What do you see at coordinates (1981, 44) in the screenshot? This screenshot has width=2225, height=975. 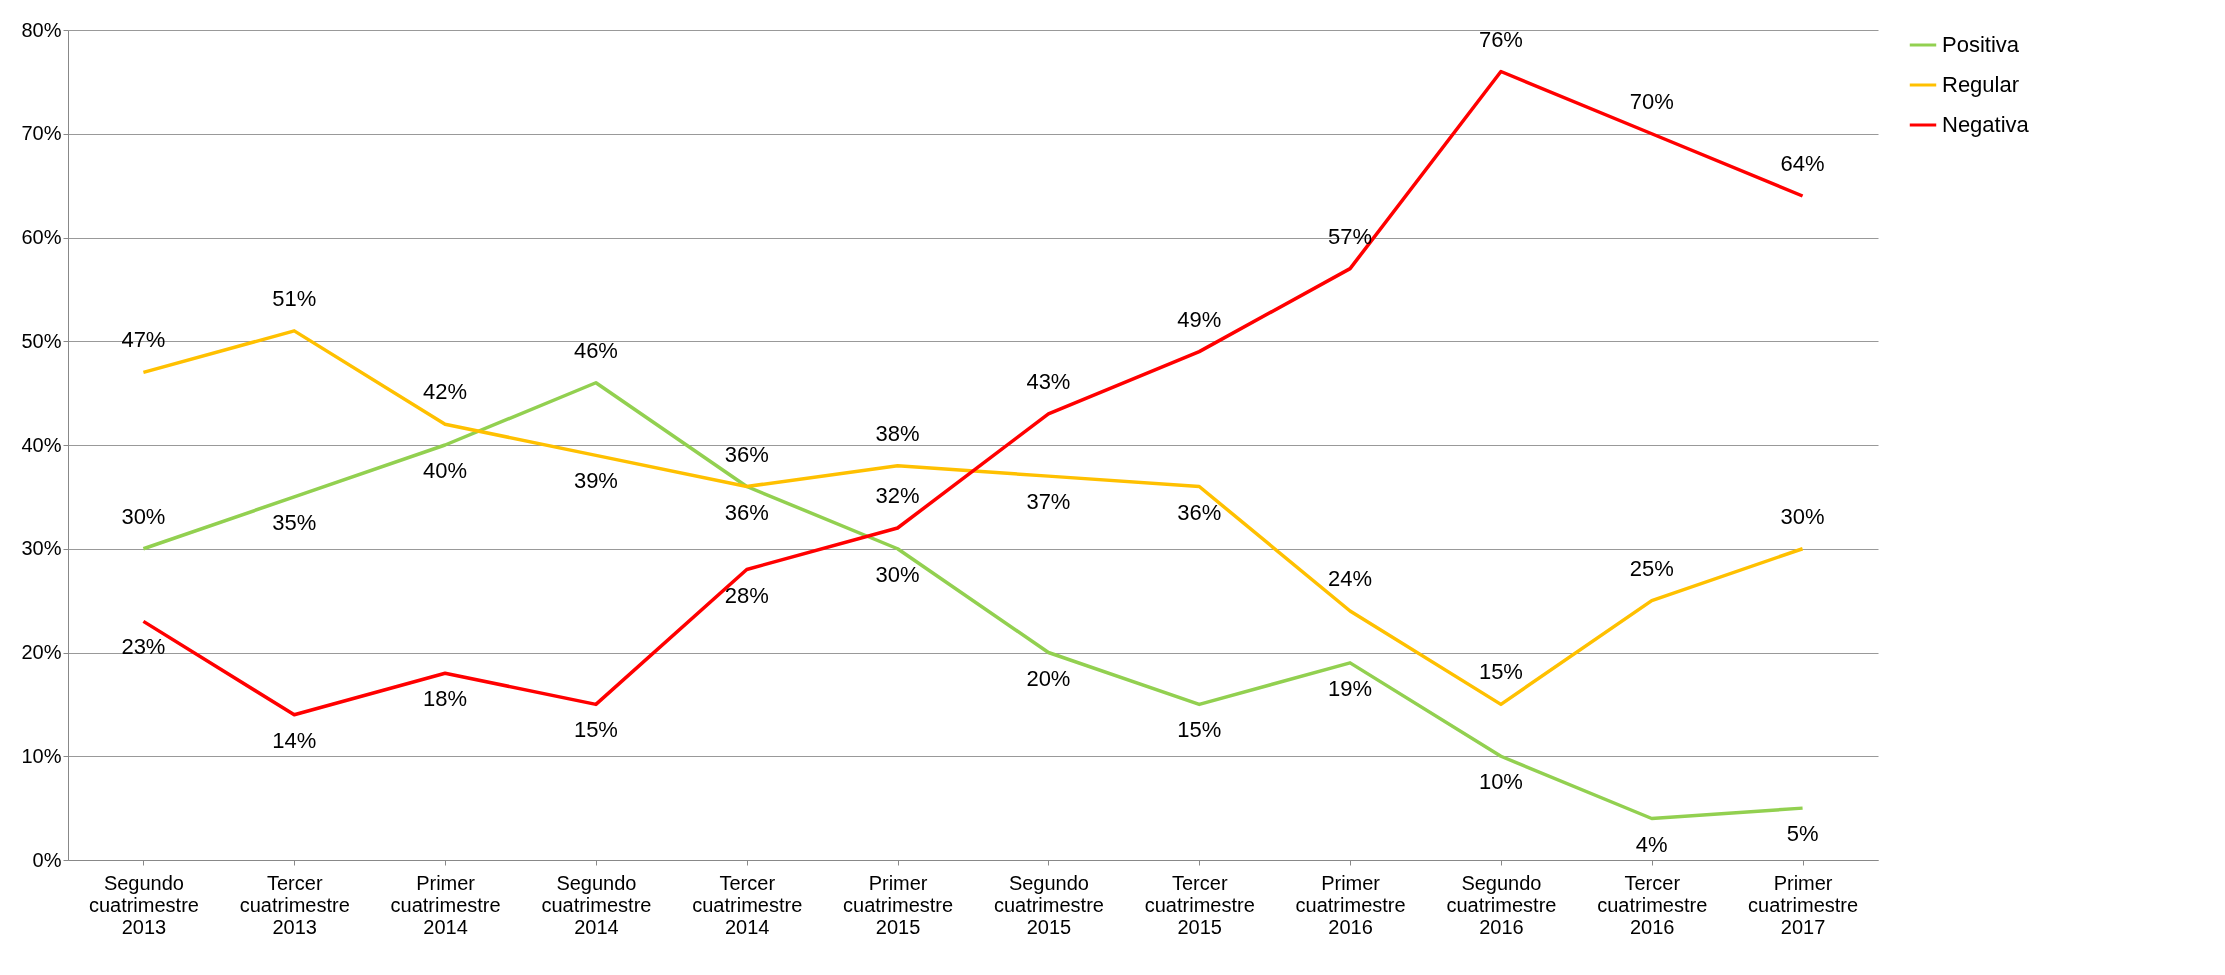 I see `legend-label: Positiva` at bounding box center [1981, 44].